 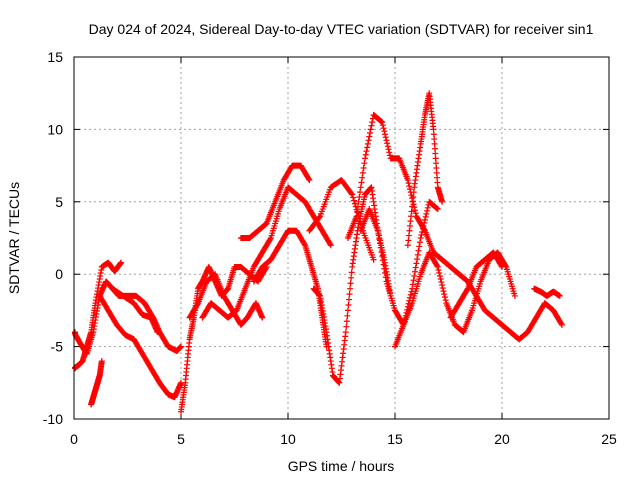 I want to click on y-tick-label: 5, so click(x=59, y=202).